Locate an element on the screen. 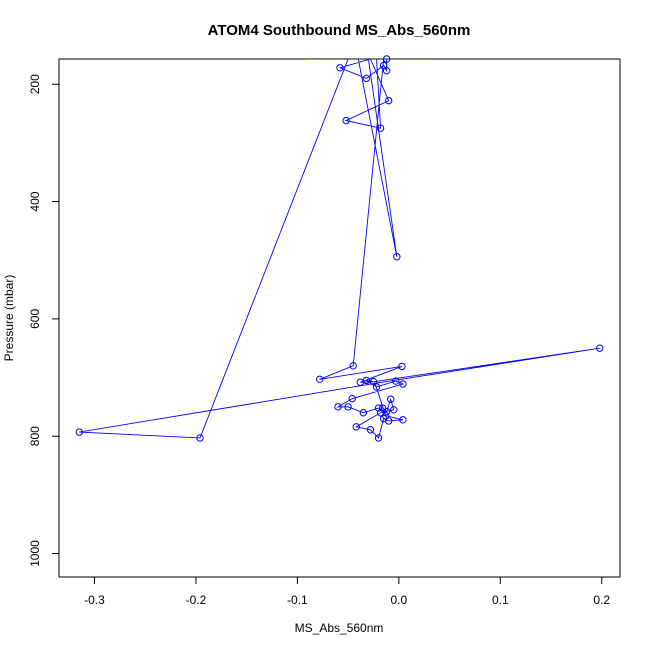 The width and height of the screenshot is (650, 650). y-tick-label: 600 is located at coordinates (35, 319).